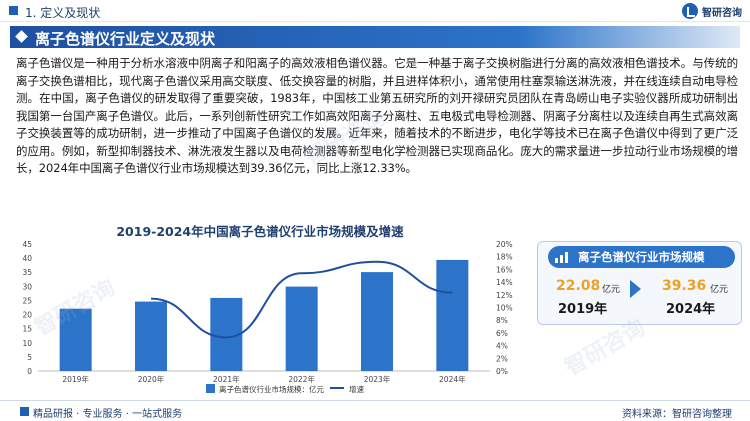 This screenshot has height=421, width=750. Describe the element at coordinates (502, 371) in the screenshot. I see `y-right-tick-label: 0%` at that location.